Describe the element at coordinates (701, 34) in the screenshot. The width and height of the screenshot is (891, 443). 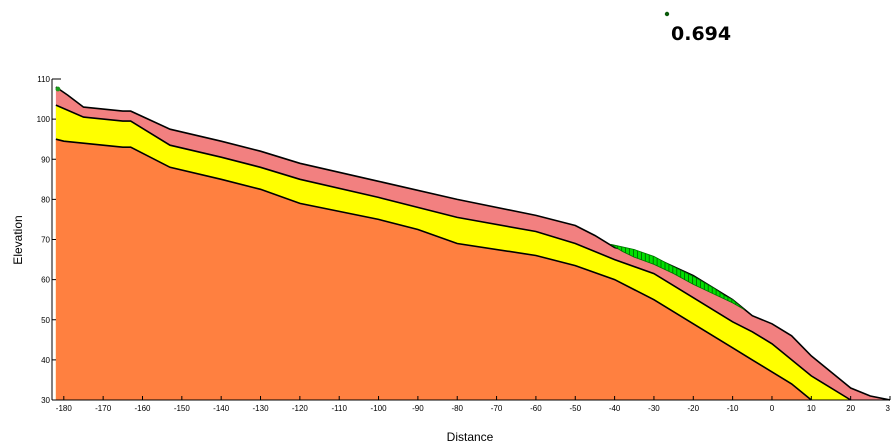
I see `factor-of-safety-label: 0.694` at that location.